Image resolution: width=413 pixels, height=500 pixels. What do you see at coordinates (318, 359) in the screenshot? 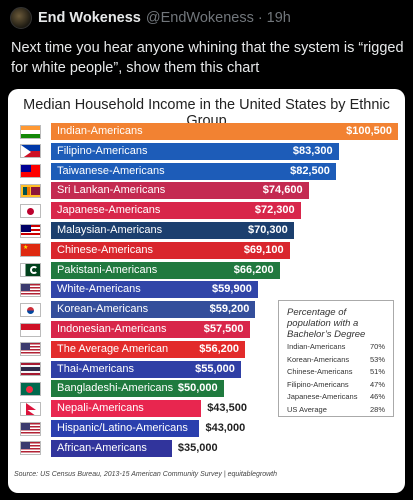
I see `inset-group: Korean-Americans` at bounding box center [318, 359].